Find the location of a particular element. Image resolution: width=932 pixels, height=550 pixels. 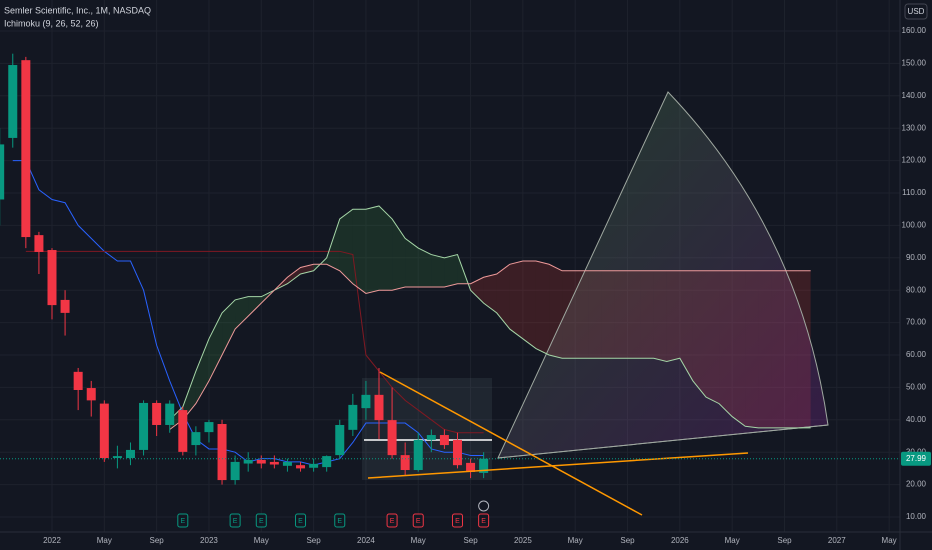

y-tick-label: 120.00 is located at coordinates (914, 160).